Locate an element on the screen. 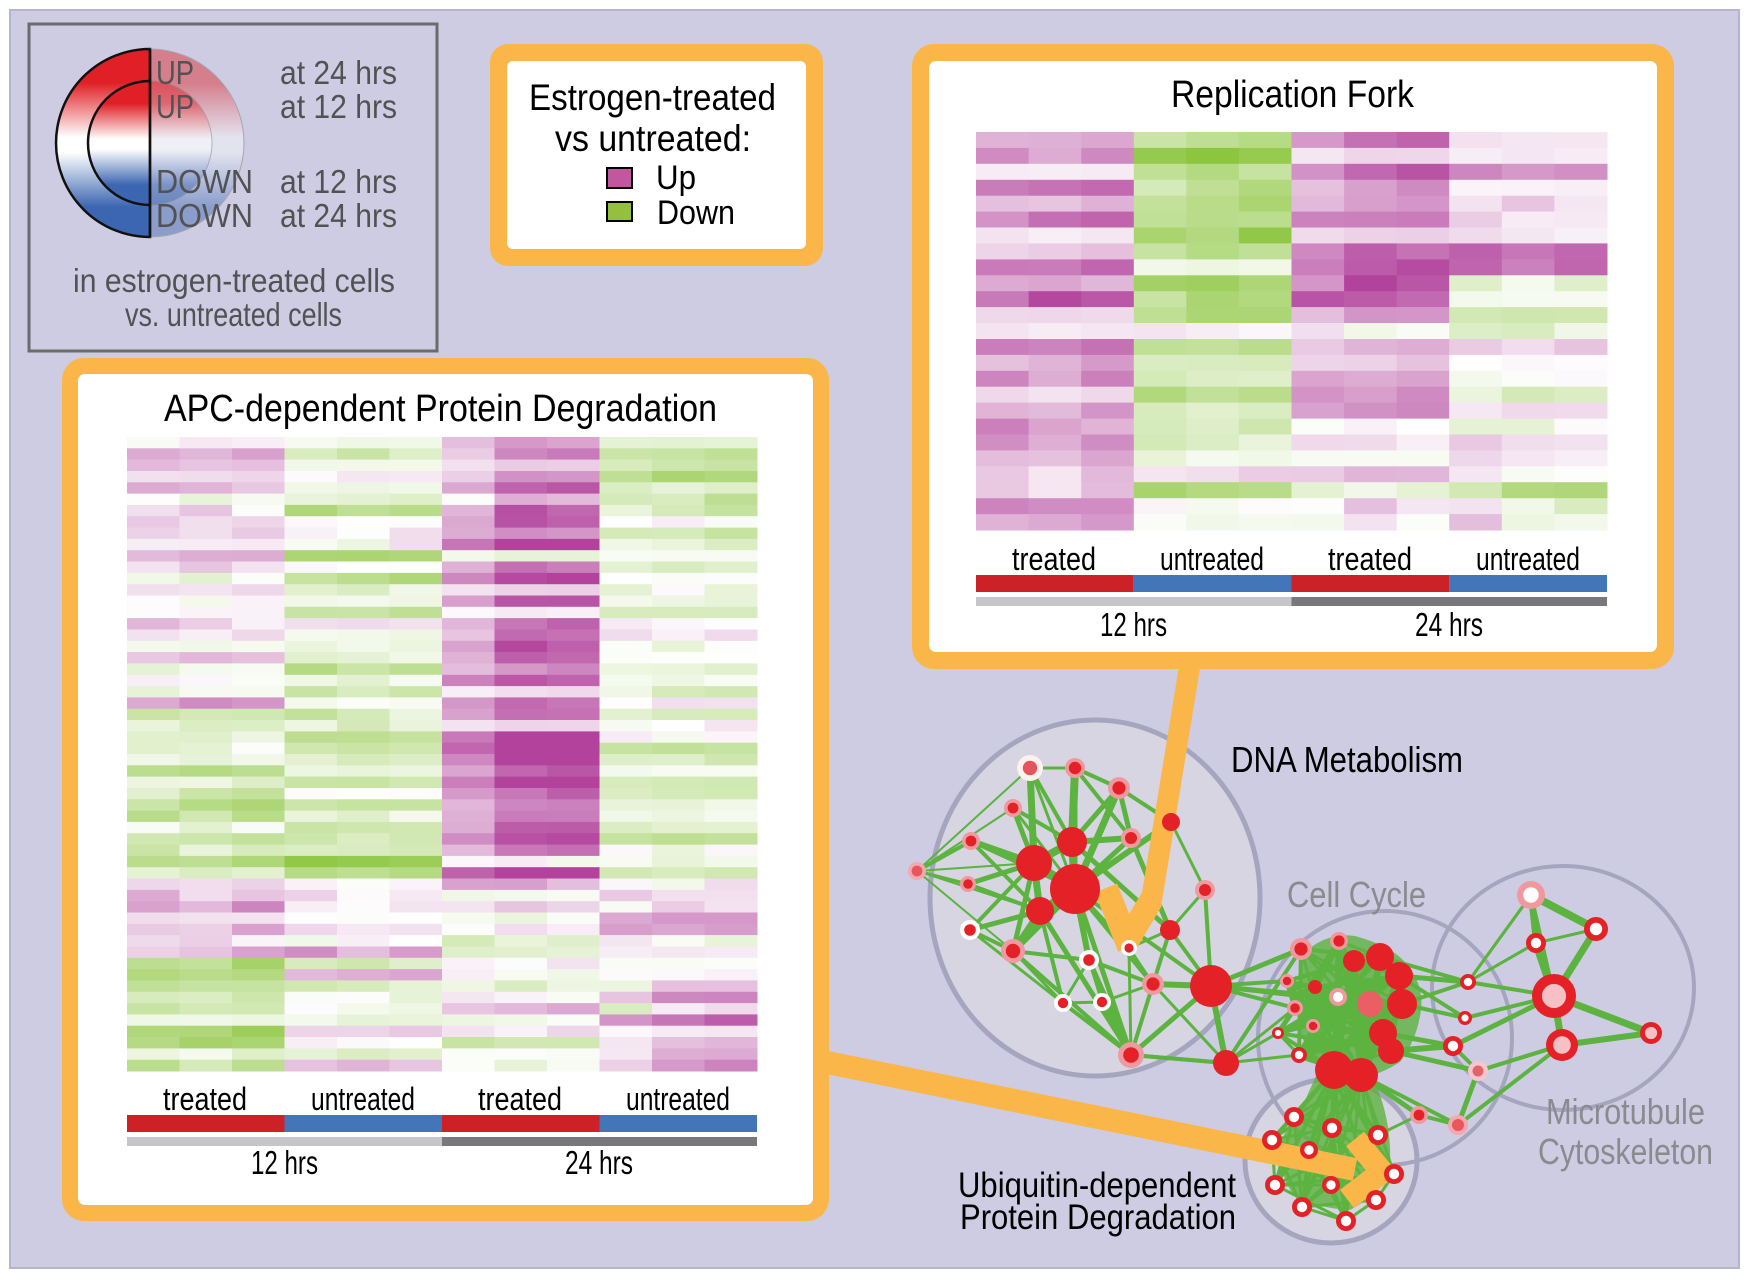 Image resolution: width=1750 pixels, height=1284 pixels. svg-text: Microtubule is located at coordinates (1625, 1111).